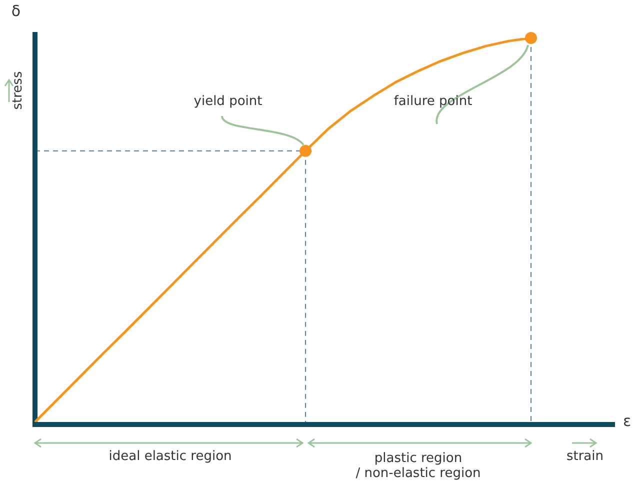 The image size is (640, 482). I want to click on annotation: yield point, so click(228, 101).